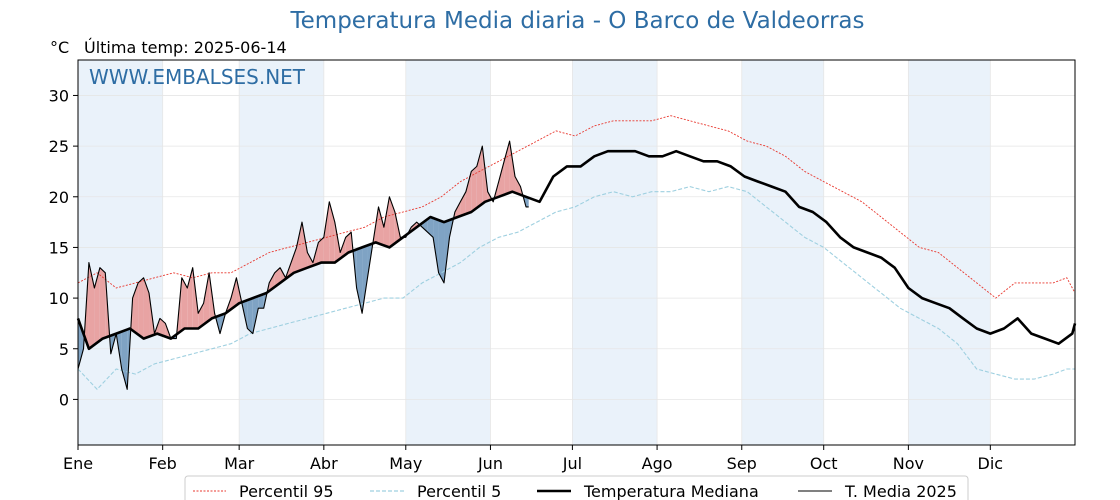 Image resolution: width=1120 pixels, height=500 pixels. What do you see at coordinates (949, 252) in the screenshot?
I see `month-band-Nov` at bounding box center [949, 252].